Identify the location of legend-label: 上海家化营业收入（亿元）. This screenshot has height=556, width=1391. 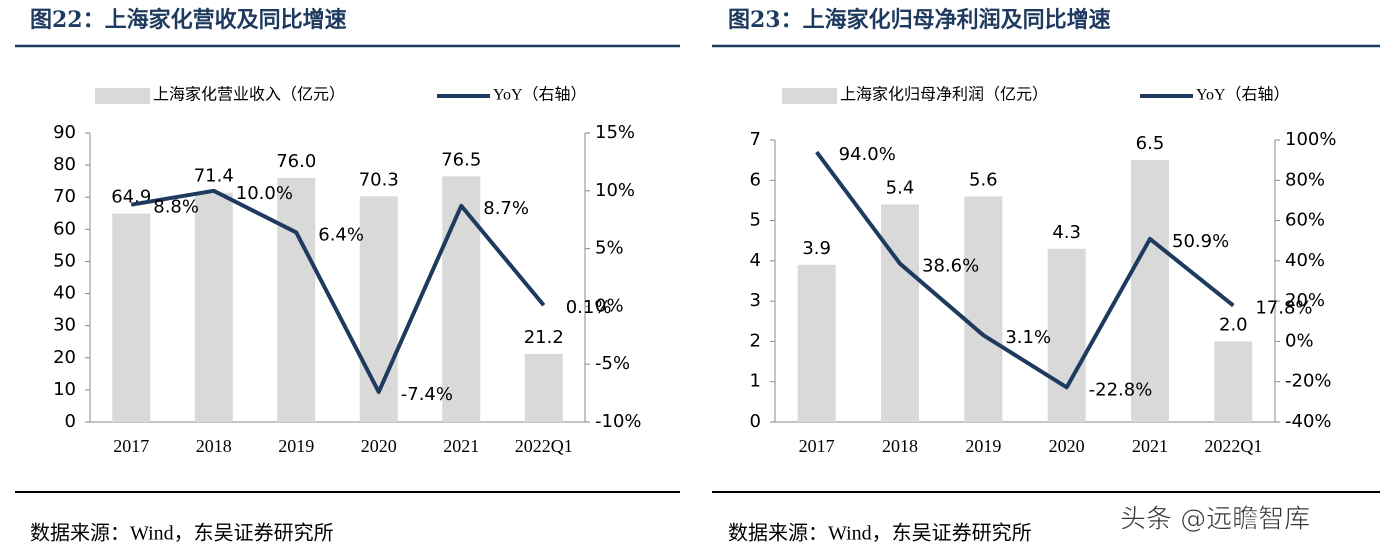
(249, 95).